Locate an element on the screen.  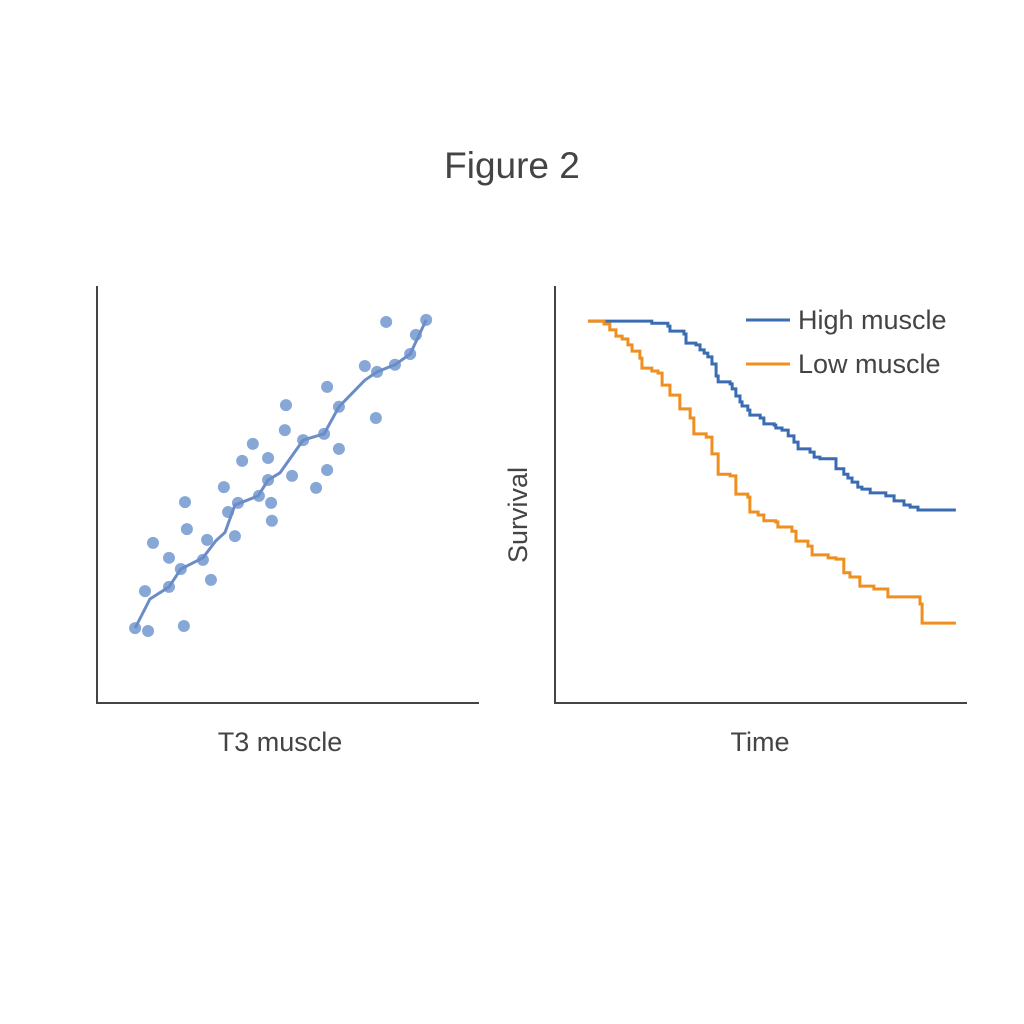
legend: High muscle Low muscle is located at coordinates (846, 342).